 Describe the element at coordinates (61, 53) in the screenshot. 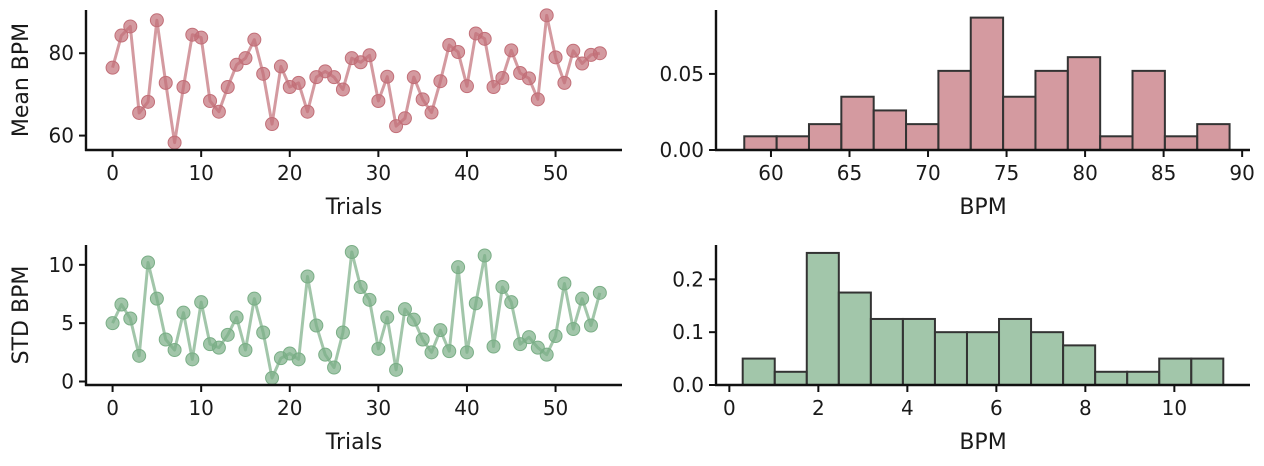

I see `y-tick-label: 80` at that location.